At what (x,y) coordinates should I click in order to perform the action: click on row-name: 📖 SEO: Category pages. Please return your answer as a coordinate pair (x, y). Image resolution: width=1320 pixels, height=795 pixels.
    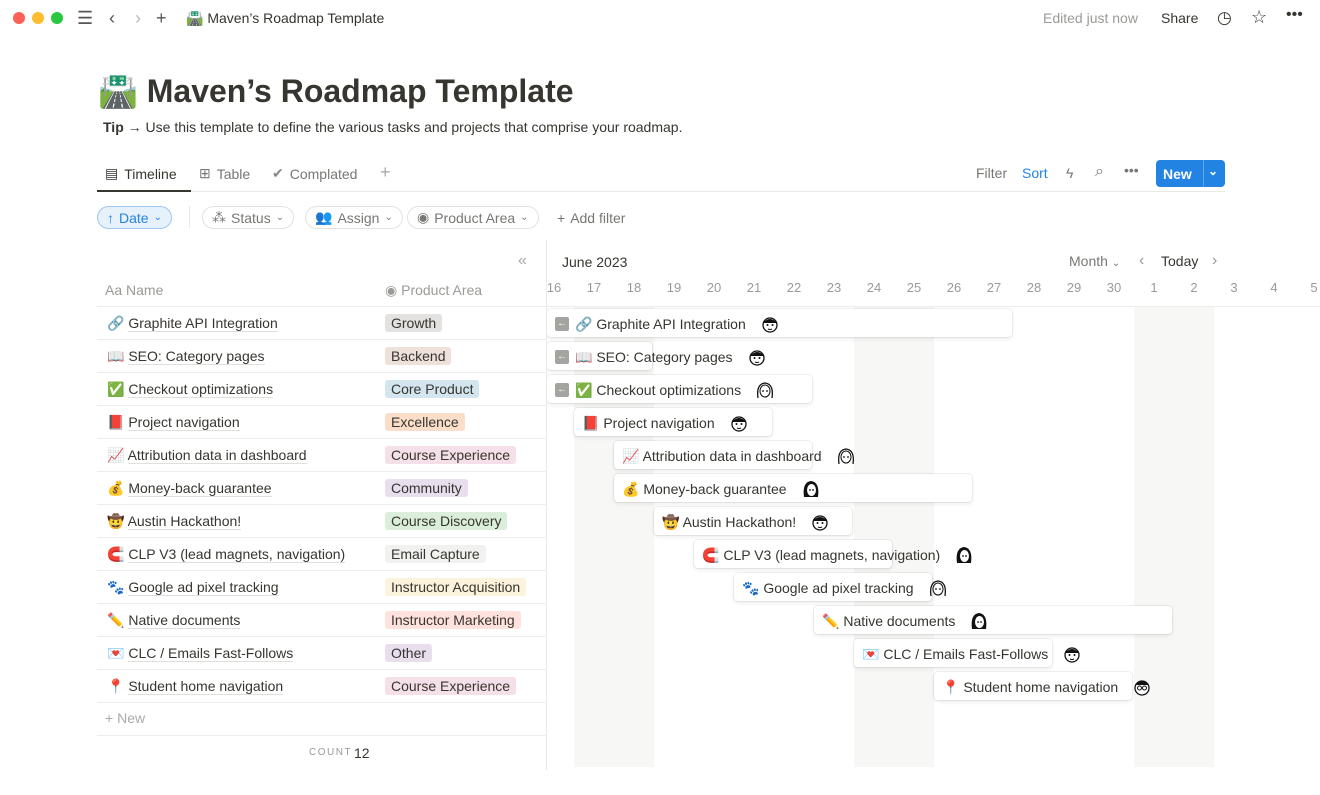
    Looking at the image, I should click on (186, 356).